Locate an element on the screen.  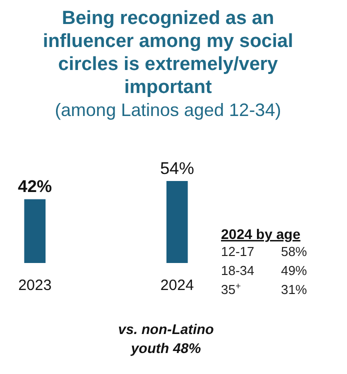
text: vs. non-Latino youth 48% is located at coordinates (166, 338).